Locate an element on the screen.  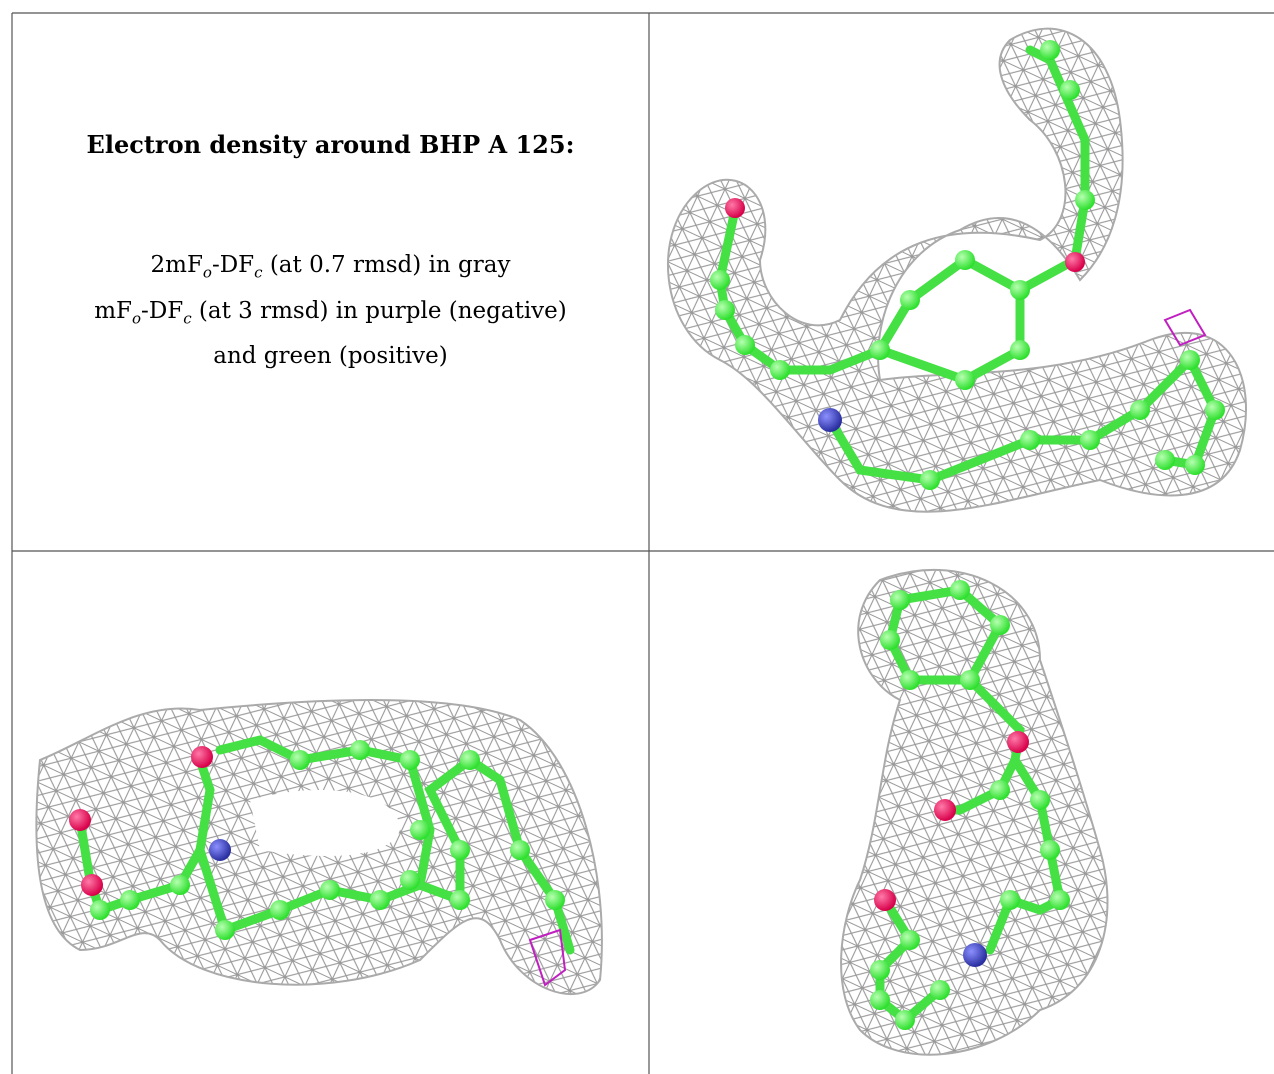
legend-line: mFo-DFc (at 3 rmsd) in purple (negative) is located at coordinates (330, 315).